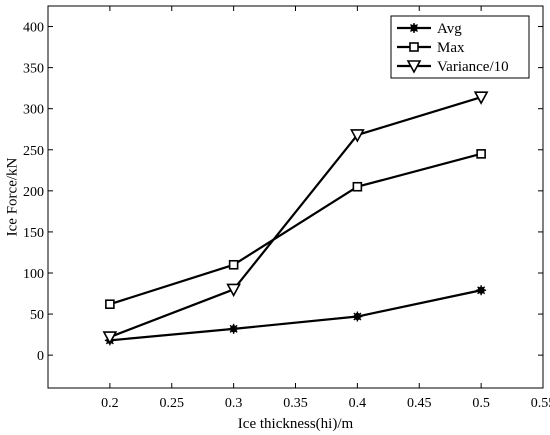 The height and width of the screenshot is (435, 550). What do you see at coordinates (33, 28) in the screenshot?
I see `y-tick-label: 400` at bounding box center [33, 28].